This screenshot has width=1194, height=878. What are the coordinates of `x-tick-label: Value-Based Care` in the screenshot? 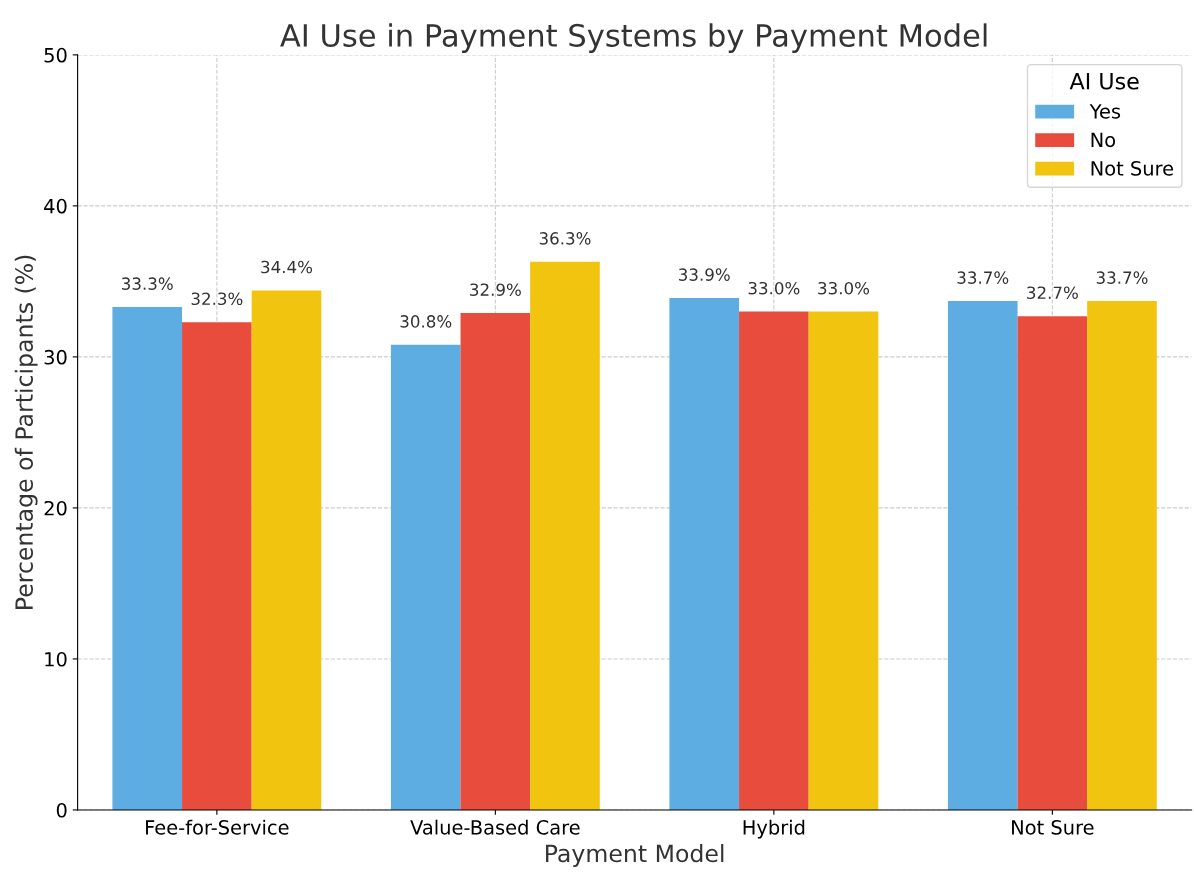 It's located at (495, 827).